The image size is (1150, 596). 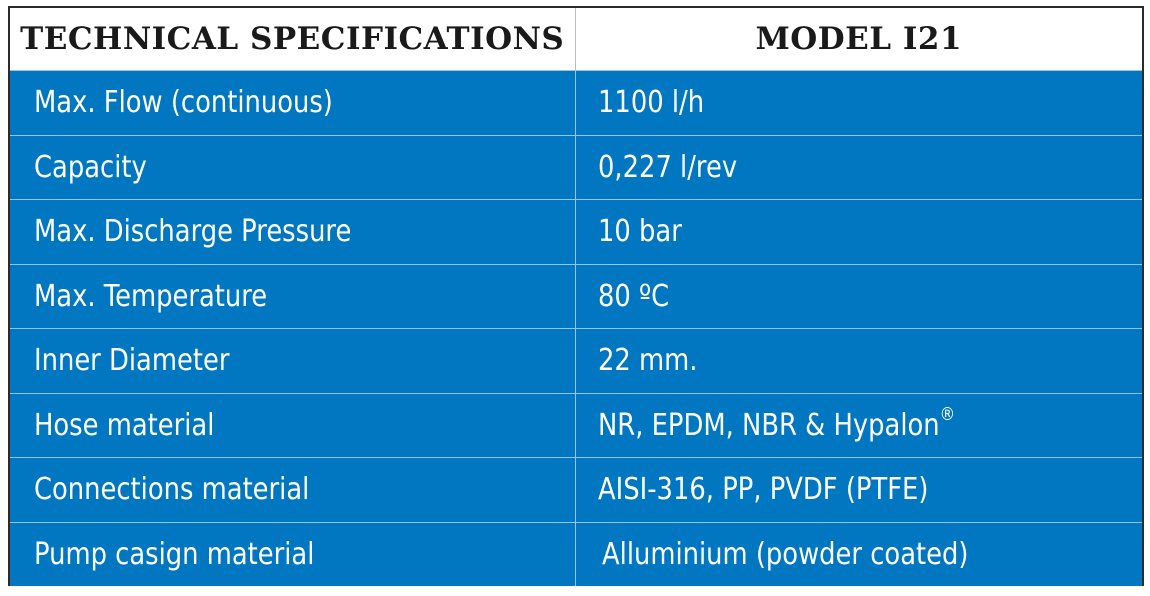 I want to click on table-row: Inner Diameter 22 mm., so click(x=576, y=360).